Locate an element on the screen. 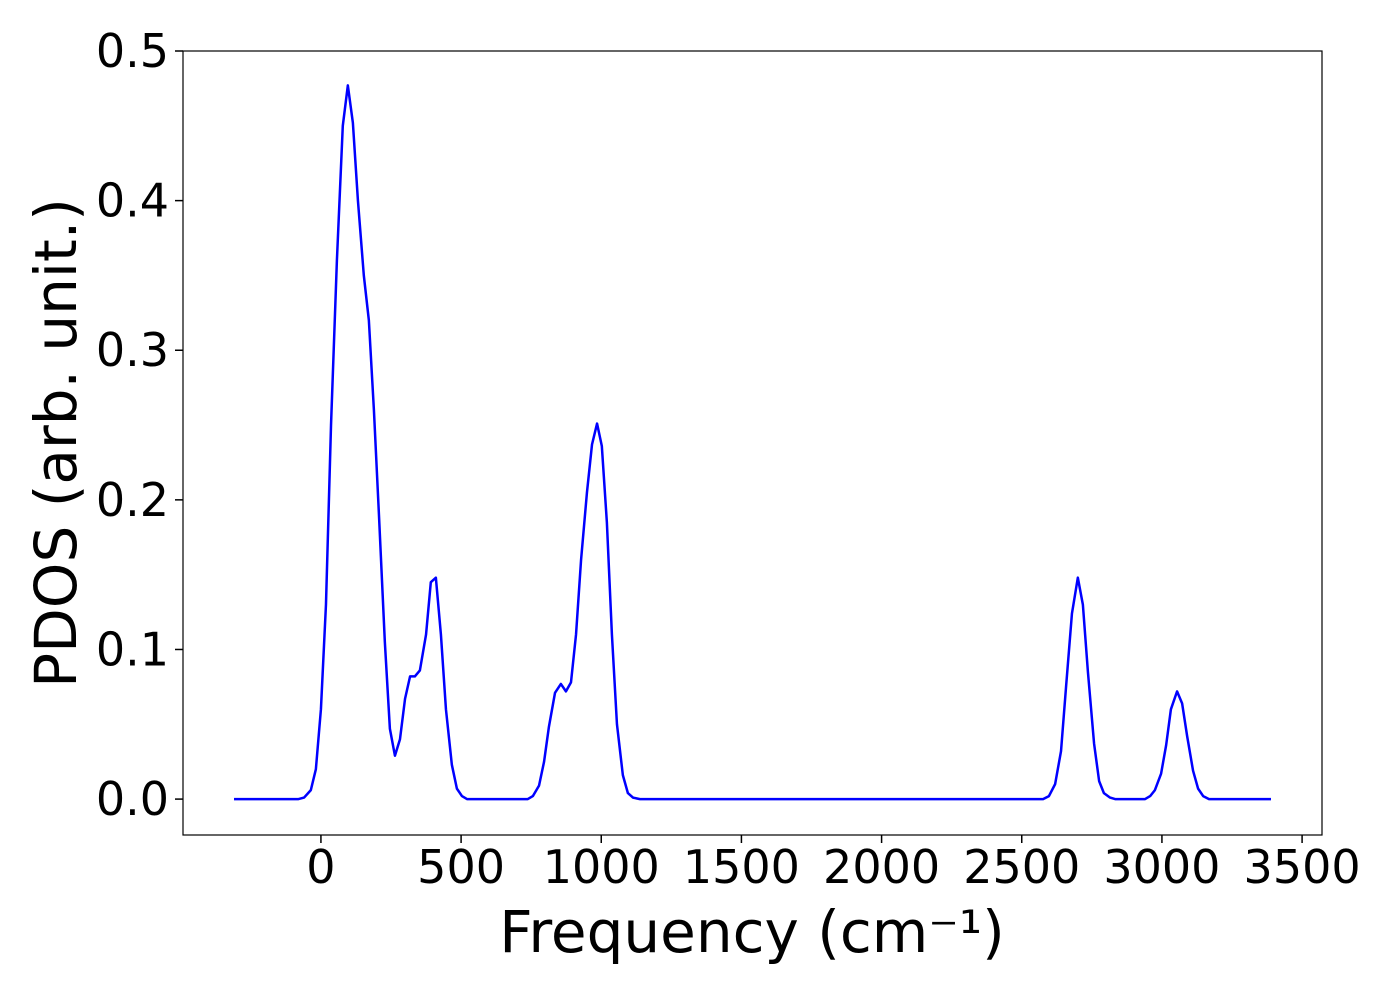 This screenshot has height=1000, width=1400. y-tick-label: 0.2 is located at coordinates (132, 500).